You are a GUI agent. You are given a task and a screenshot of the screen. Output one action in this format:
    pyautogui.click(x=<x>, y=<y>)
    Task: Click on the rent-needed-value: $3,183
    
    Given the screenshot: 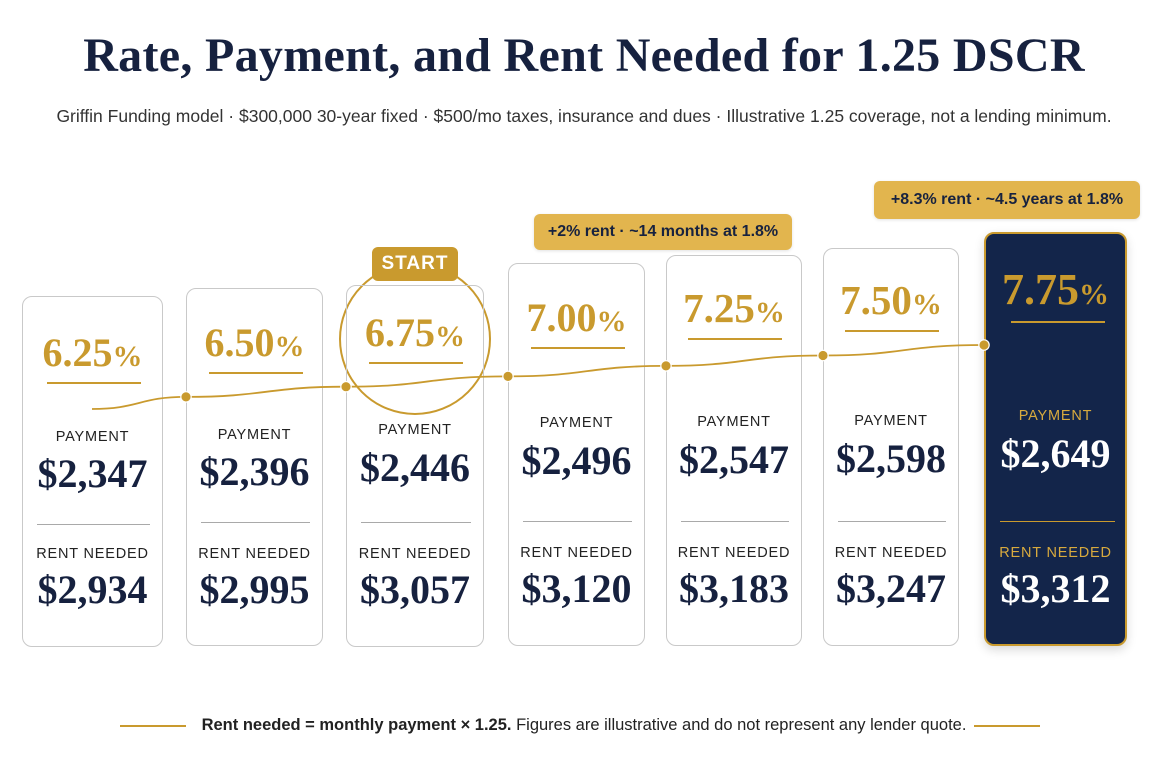 What is the action you would take?
    pyautogui.click(x=734, y=588)
    